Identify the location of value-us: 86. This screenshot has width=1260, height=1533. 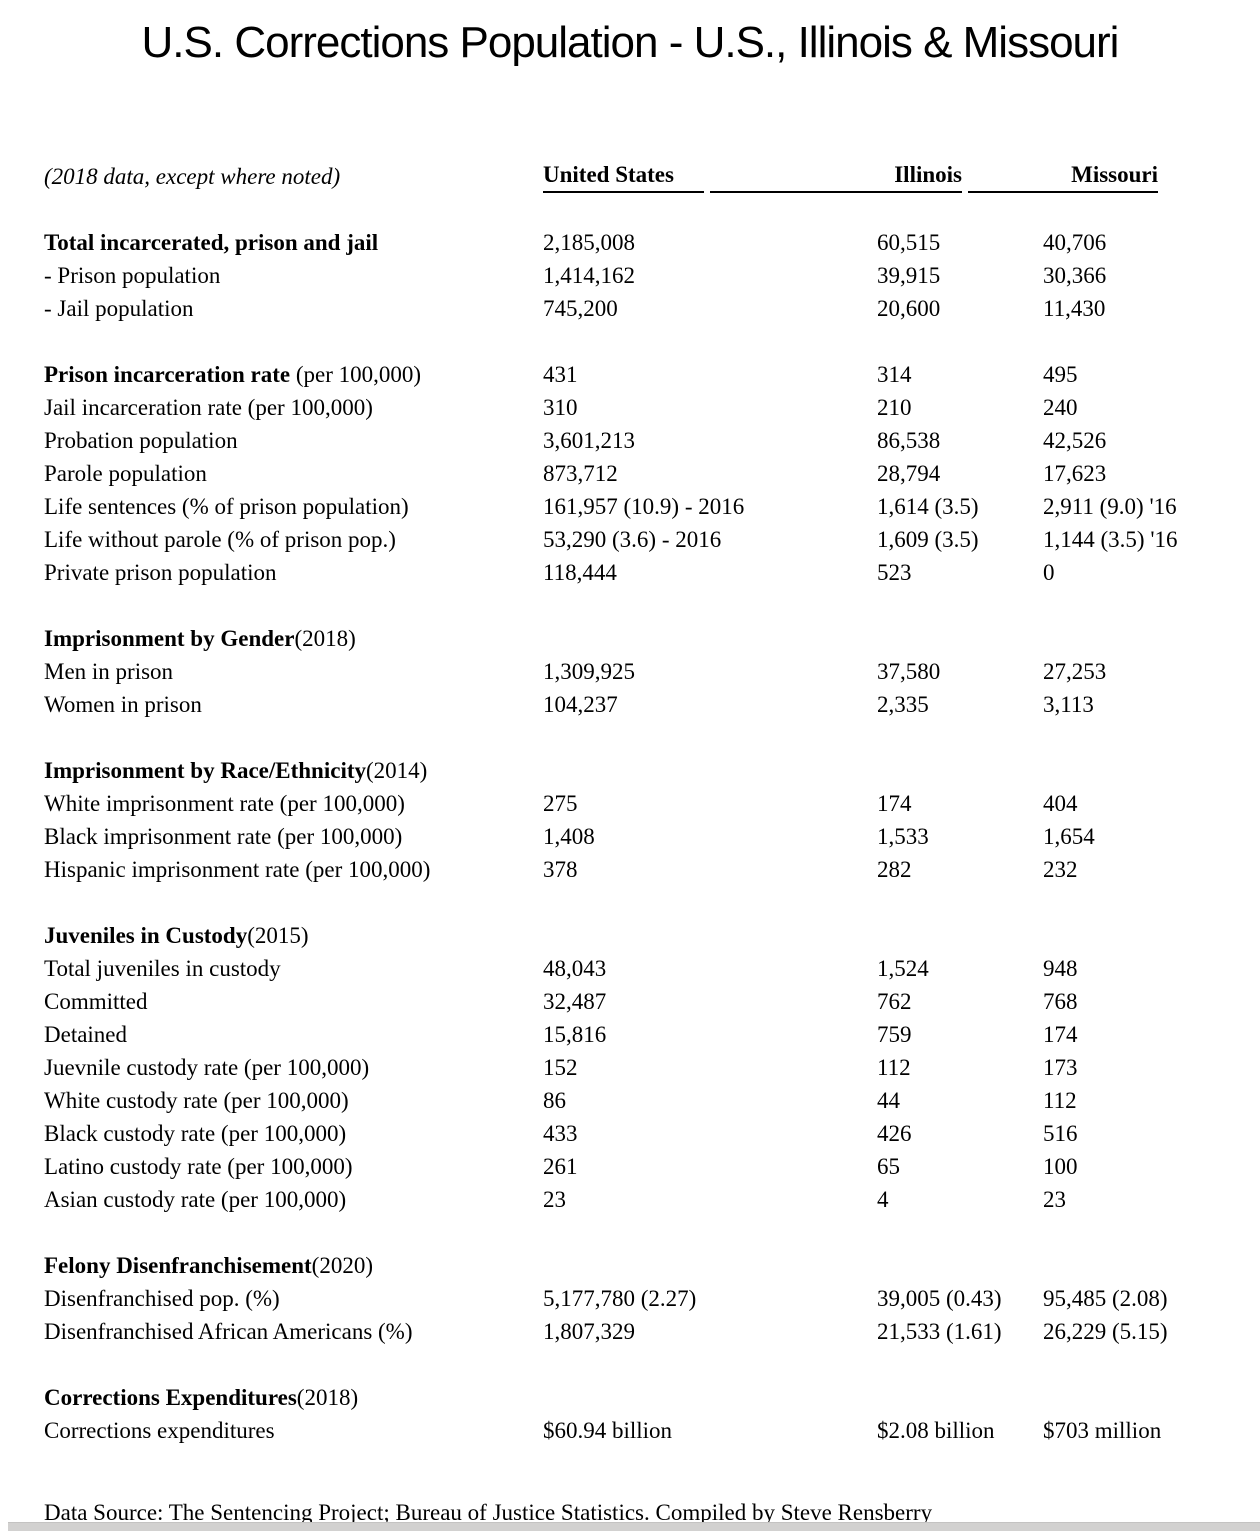
(554, 1100).